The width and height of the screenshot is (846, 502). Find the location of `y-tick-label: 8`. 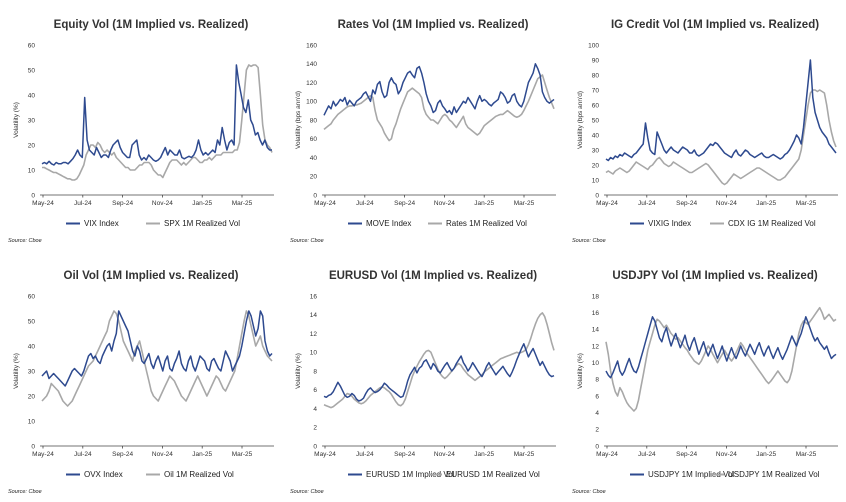

y-tick-label: 8 is located at coordinates (597, 380).